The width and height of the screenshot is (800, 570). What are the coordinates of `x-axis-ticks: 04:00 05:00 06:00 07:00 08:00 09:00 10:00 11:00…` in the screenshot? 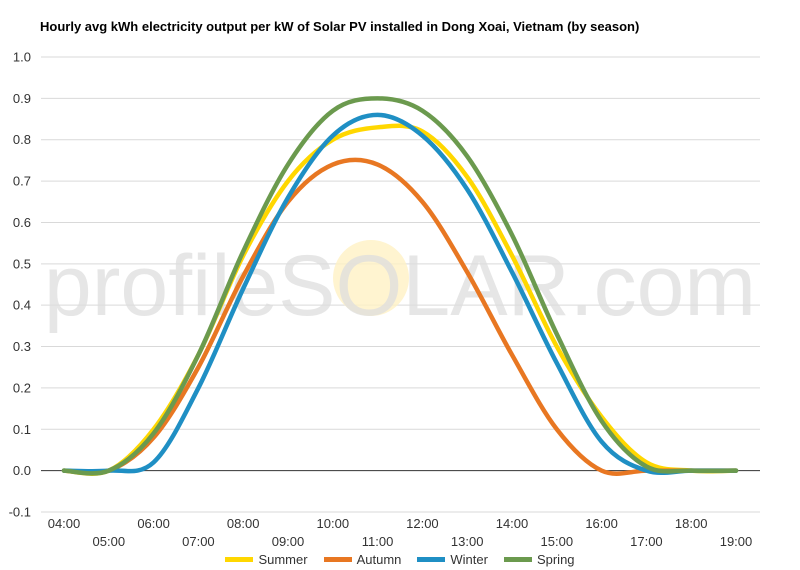 It's located at (400, 532).